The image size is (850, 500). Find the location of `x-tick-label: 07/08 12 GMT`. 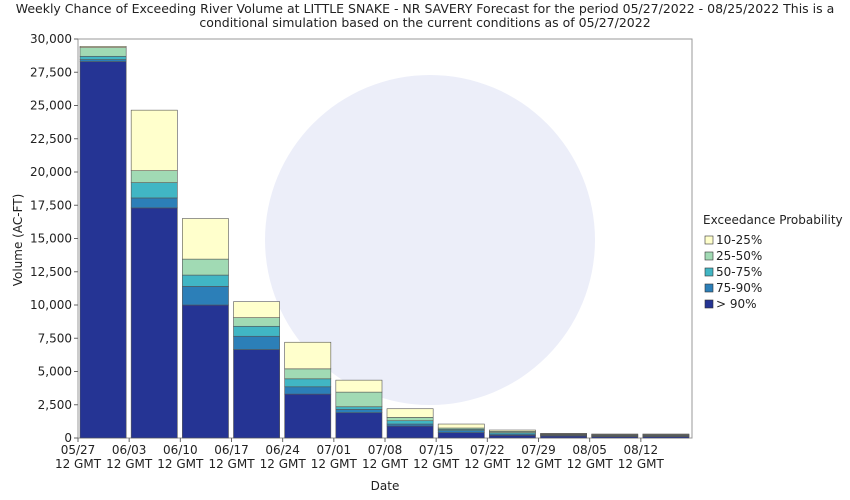

x-tick-label: 07/08 12 GMT is located at coordinates (385, 457).